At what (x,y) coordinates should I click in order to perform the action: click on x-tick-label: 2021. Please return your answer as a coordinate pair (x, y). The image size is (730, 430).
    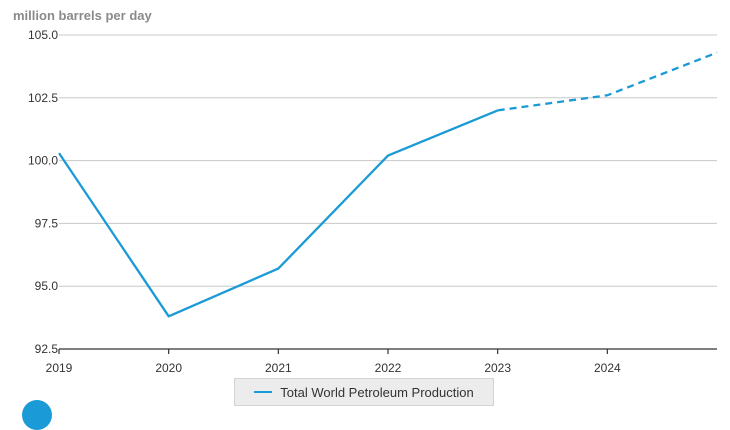
    Looking at the image, I should click on (278, 368).